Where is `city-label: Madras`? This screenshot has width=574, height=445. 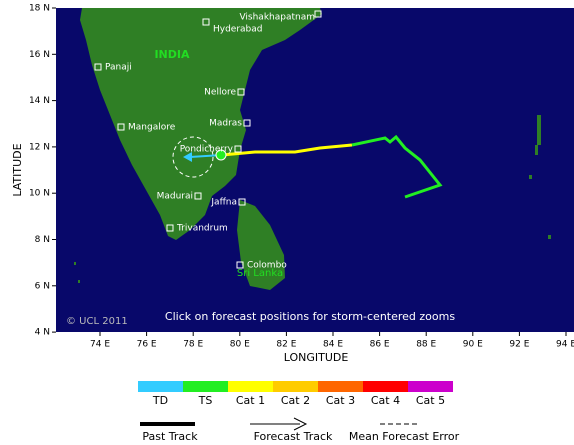
city-label: Madras is located at coordinates (225, 124).